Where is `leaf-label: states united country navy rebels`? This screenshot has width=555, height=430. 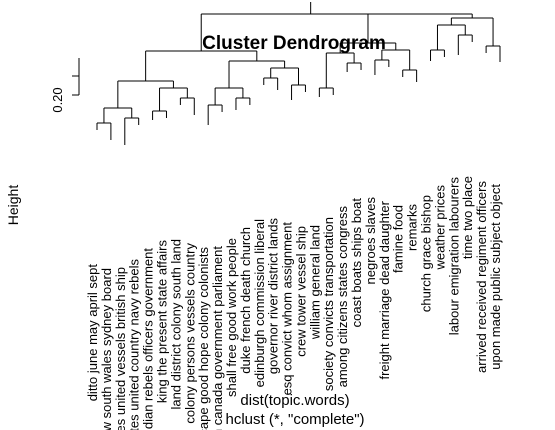
leaf-label: states united country navy rebels is located at coordinates (134, 344).